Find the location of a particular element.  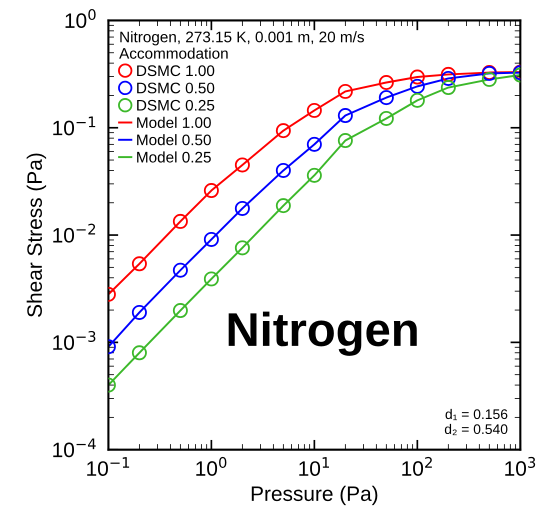

legend-label: Model 0.50 is located at coordinates (174, 140).